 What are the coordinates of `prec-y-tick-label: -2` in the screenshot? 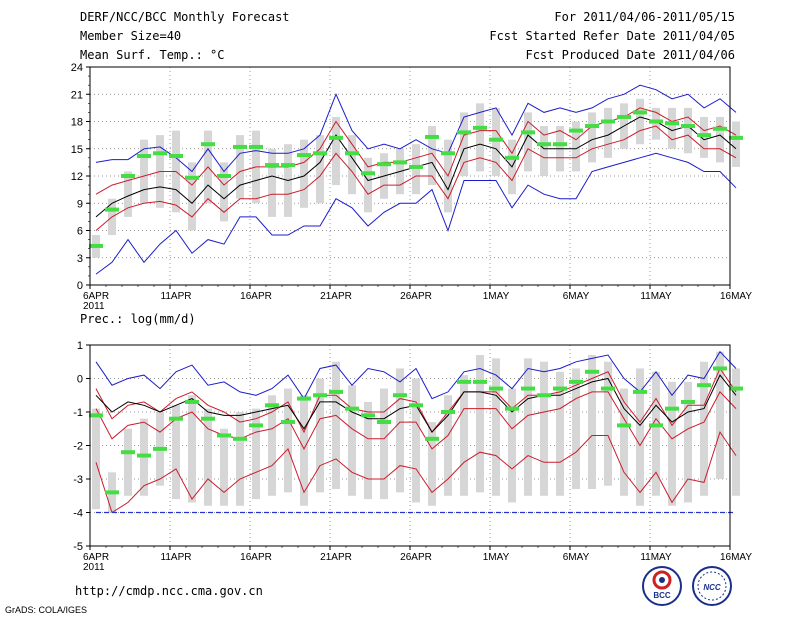 It's located at (78, 447).